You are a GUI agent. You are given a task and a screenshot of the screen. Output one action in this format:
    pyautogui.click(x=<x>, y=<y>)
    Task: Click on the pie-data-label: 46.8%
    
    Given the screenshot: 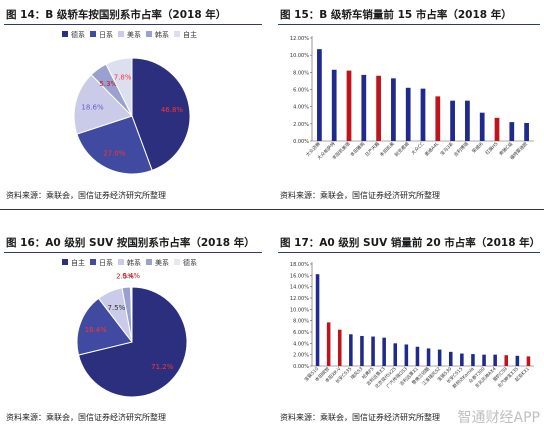 What is the action you would take?
    pyautogui.click(x=172, y=110)
    